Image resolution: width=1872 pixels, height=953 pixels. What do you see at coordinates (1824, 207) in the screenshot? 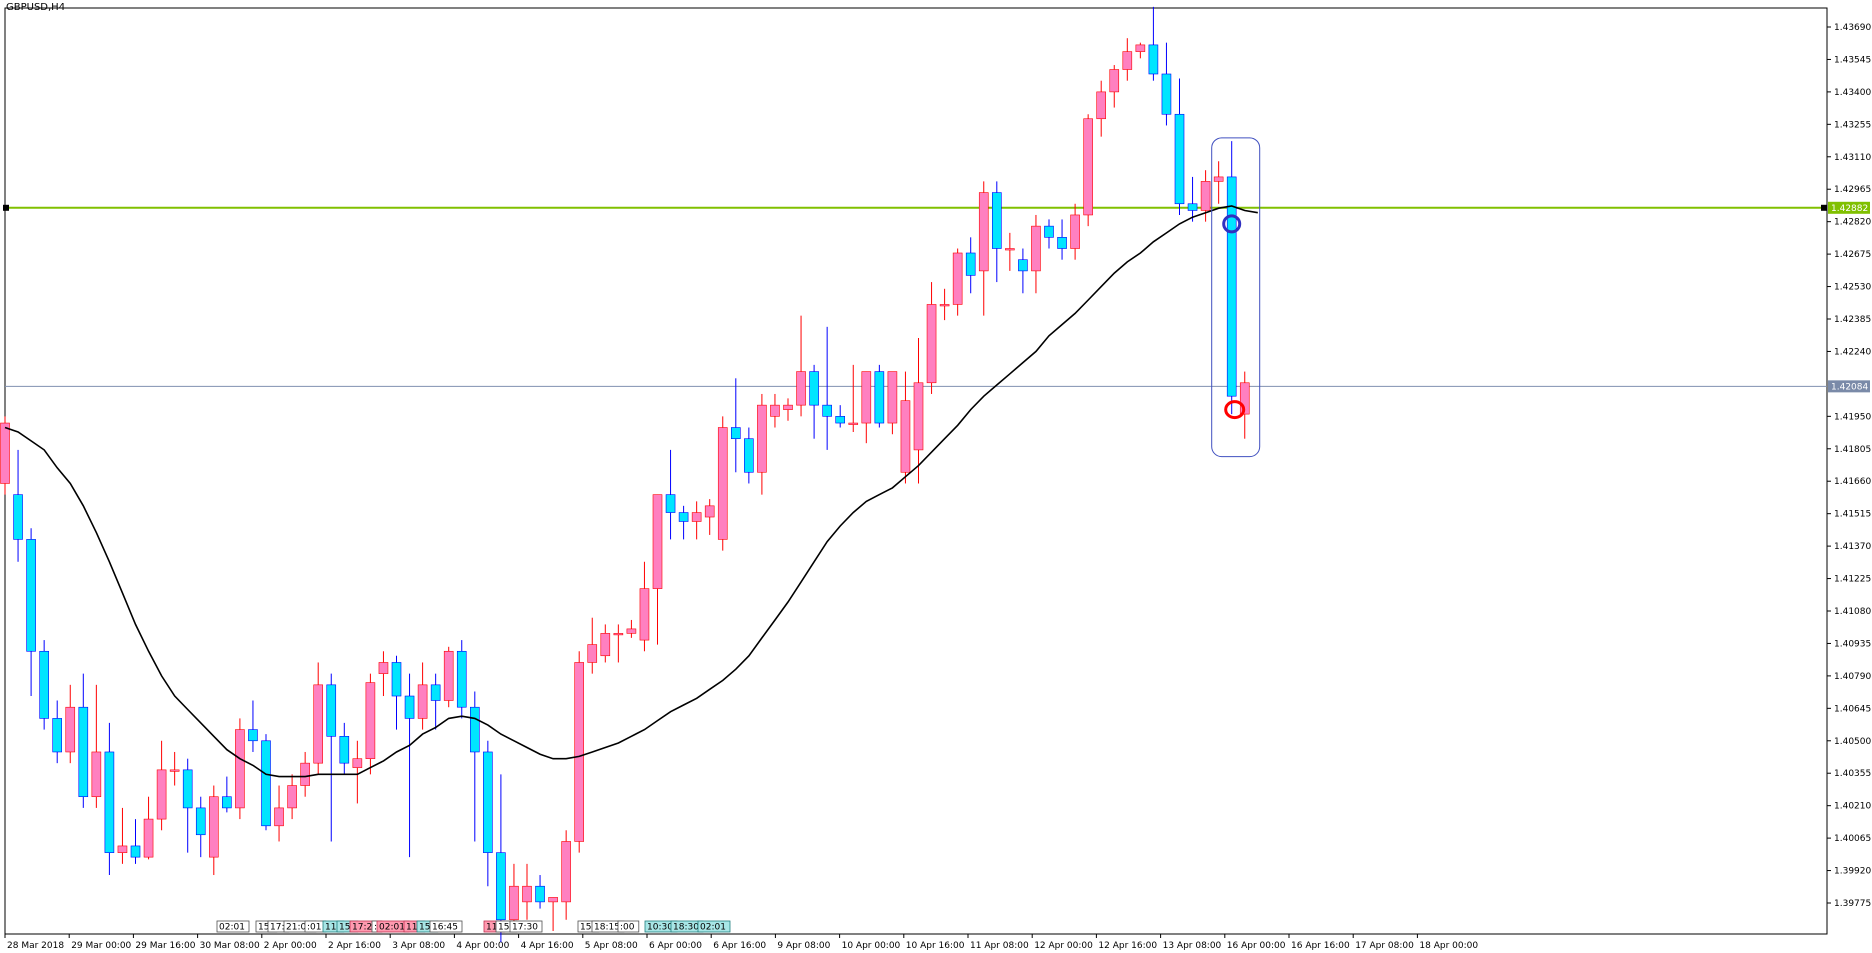
I see `line-handle-right` at bounding box center [1824, 207].